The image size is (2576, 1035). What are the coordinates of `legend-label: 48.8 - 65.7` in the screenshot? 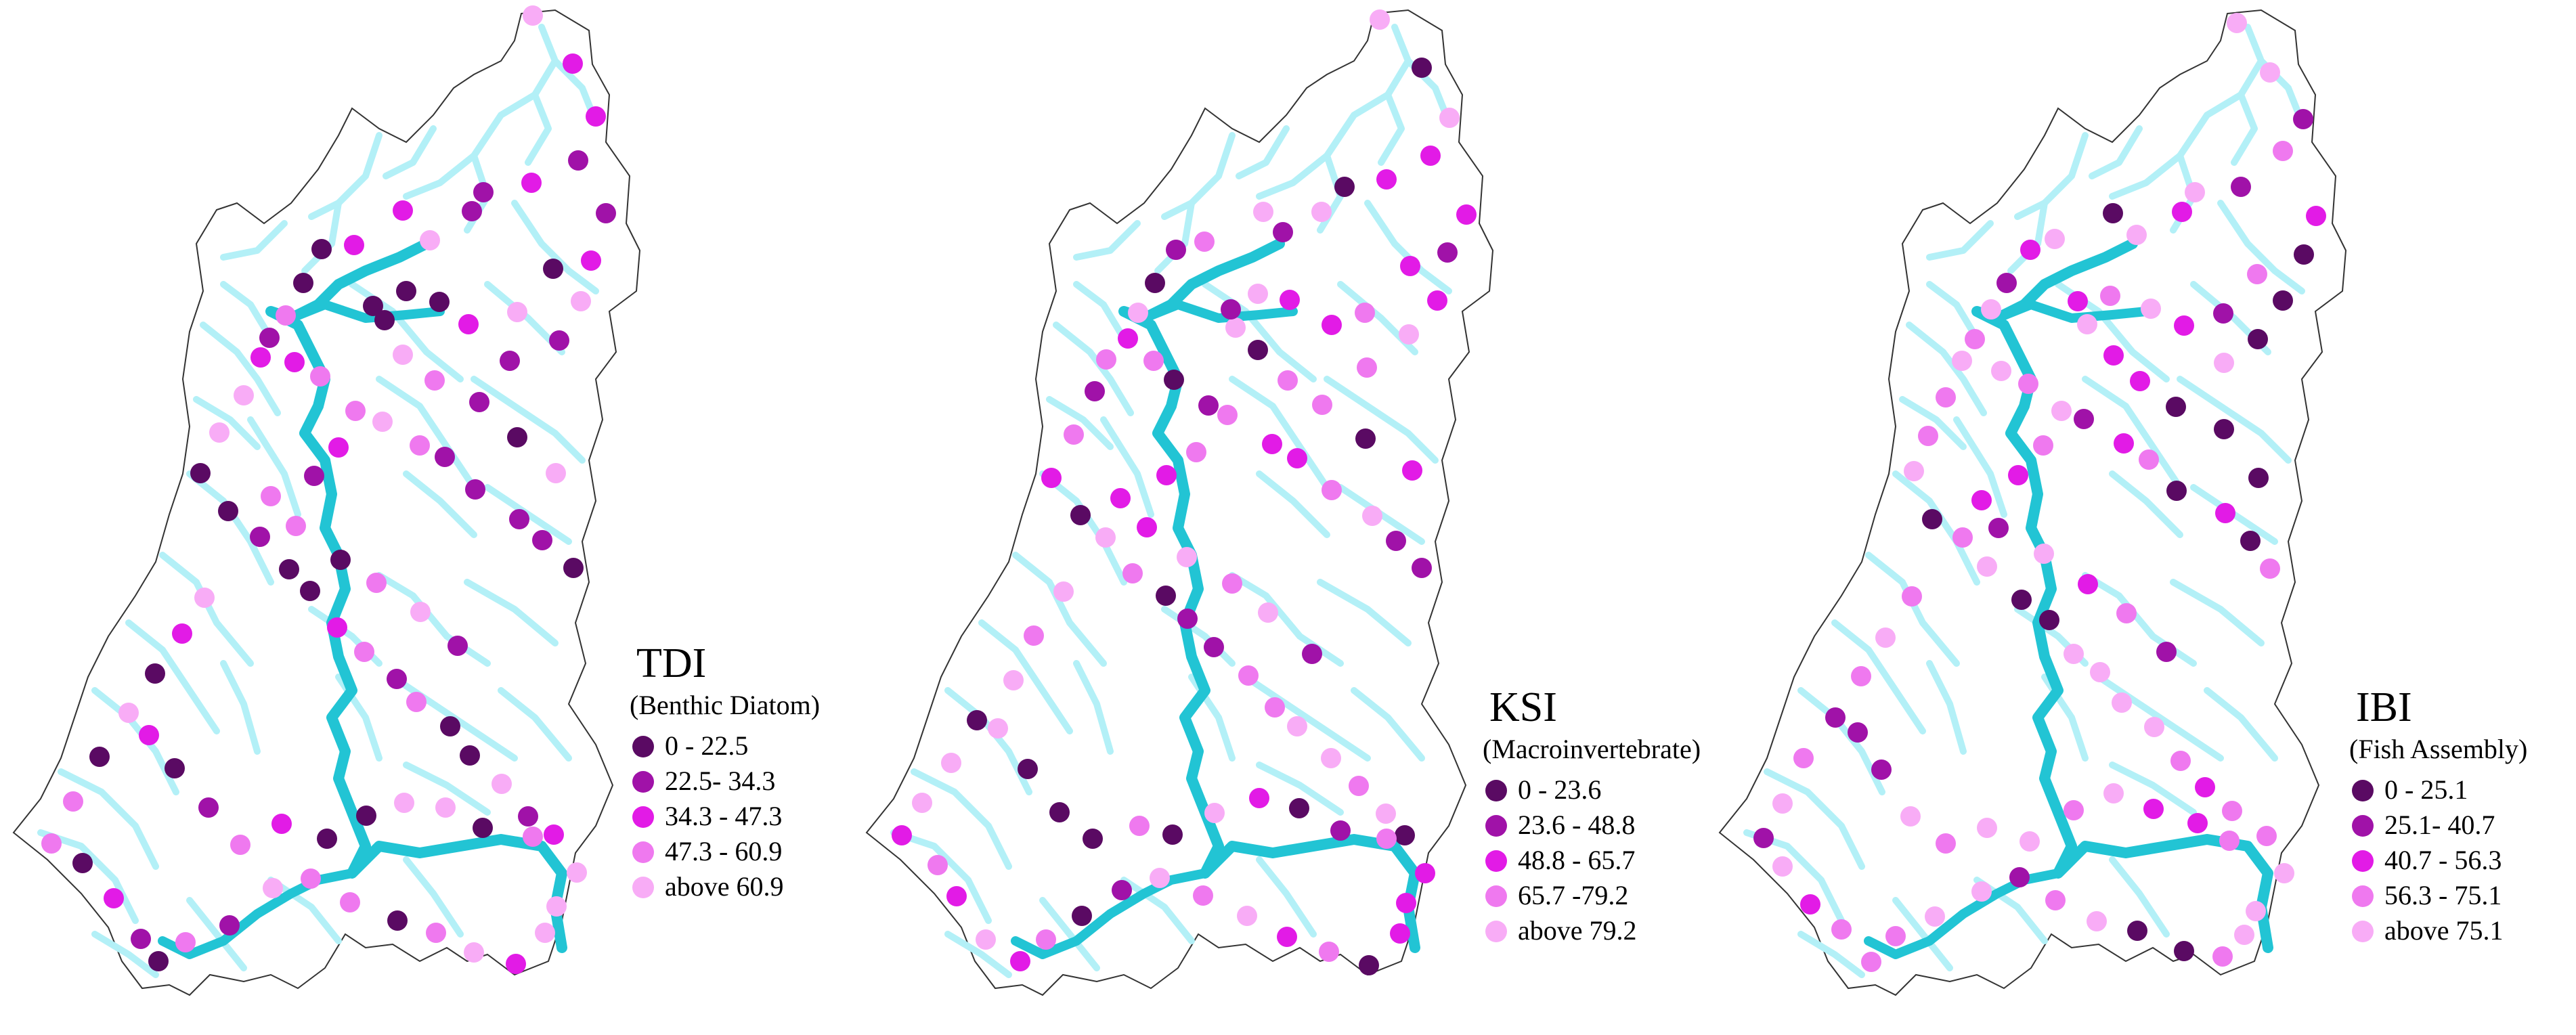 It's located at (1576, 860).